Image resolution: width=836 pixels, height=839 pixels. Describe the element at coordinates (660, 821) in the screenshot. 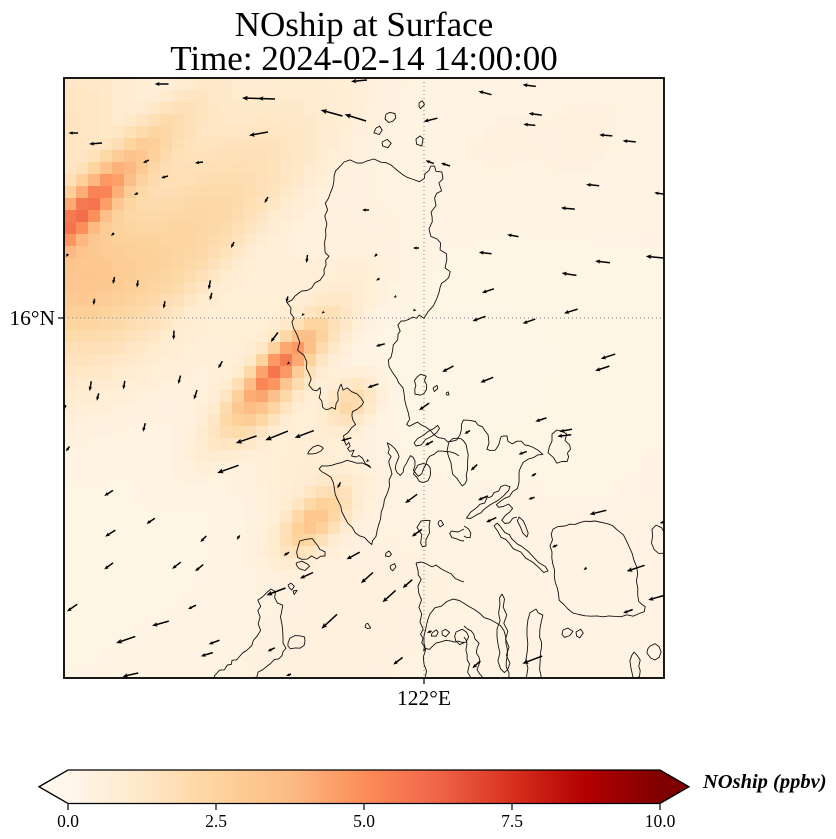

I see `svg-text: 10.0` at that location.